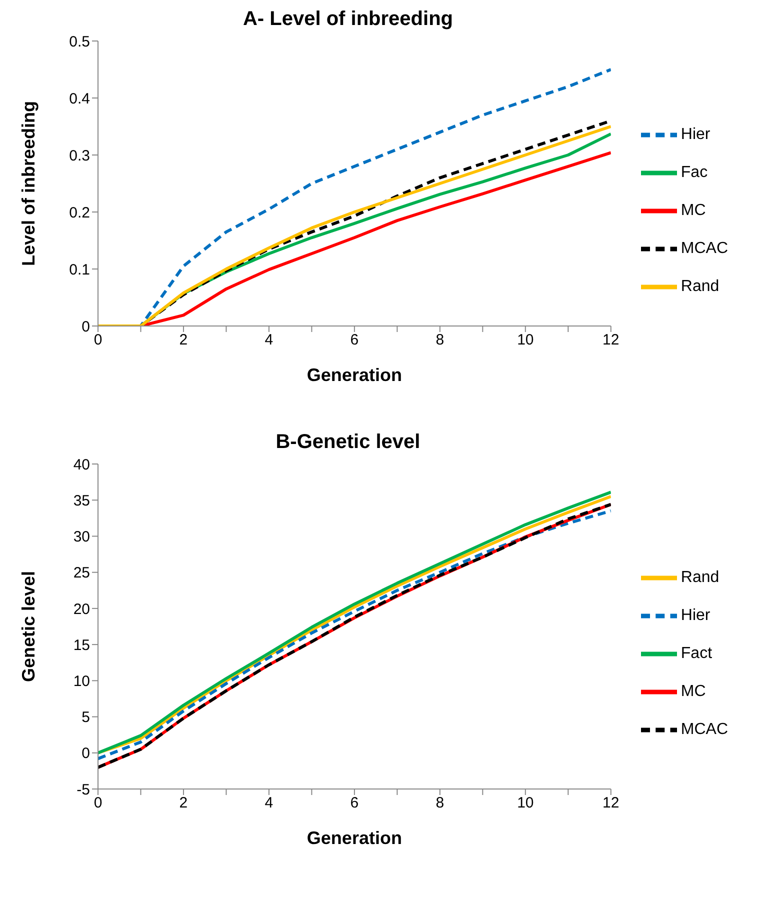  Describe the element at coordinates (81, 573) in the screenshot. I see `y-tick-label: 25` at that location.